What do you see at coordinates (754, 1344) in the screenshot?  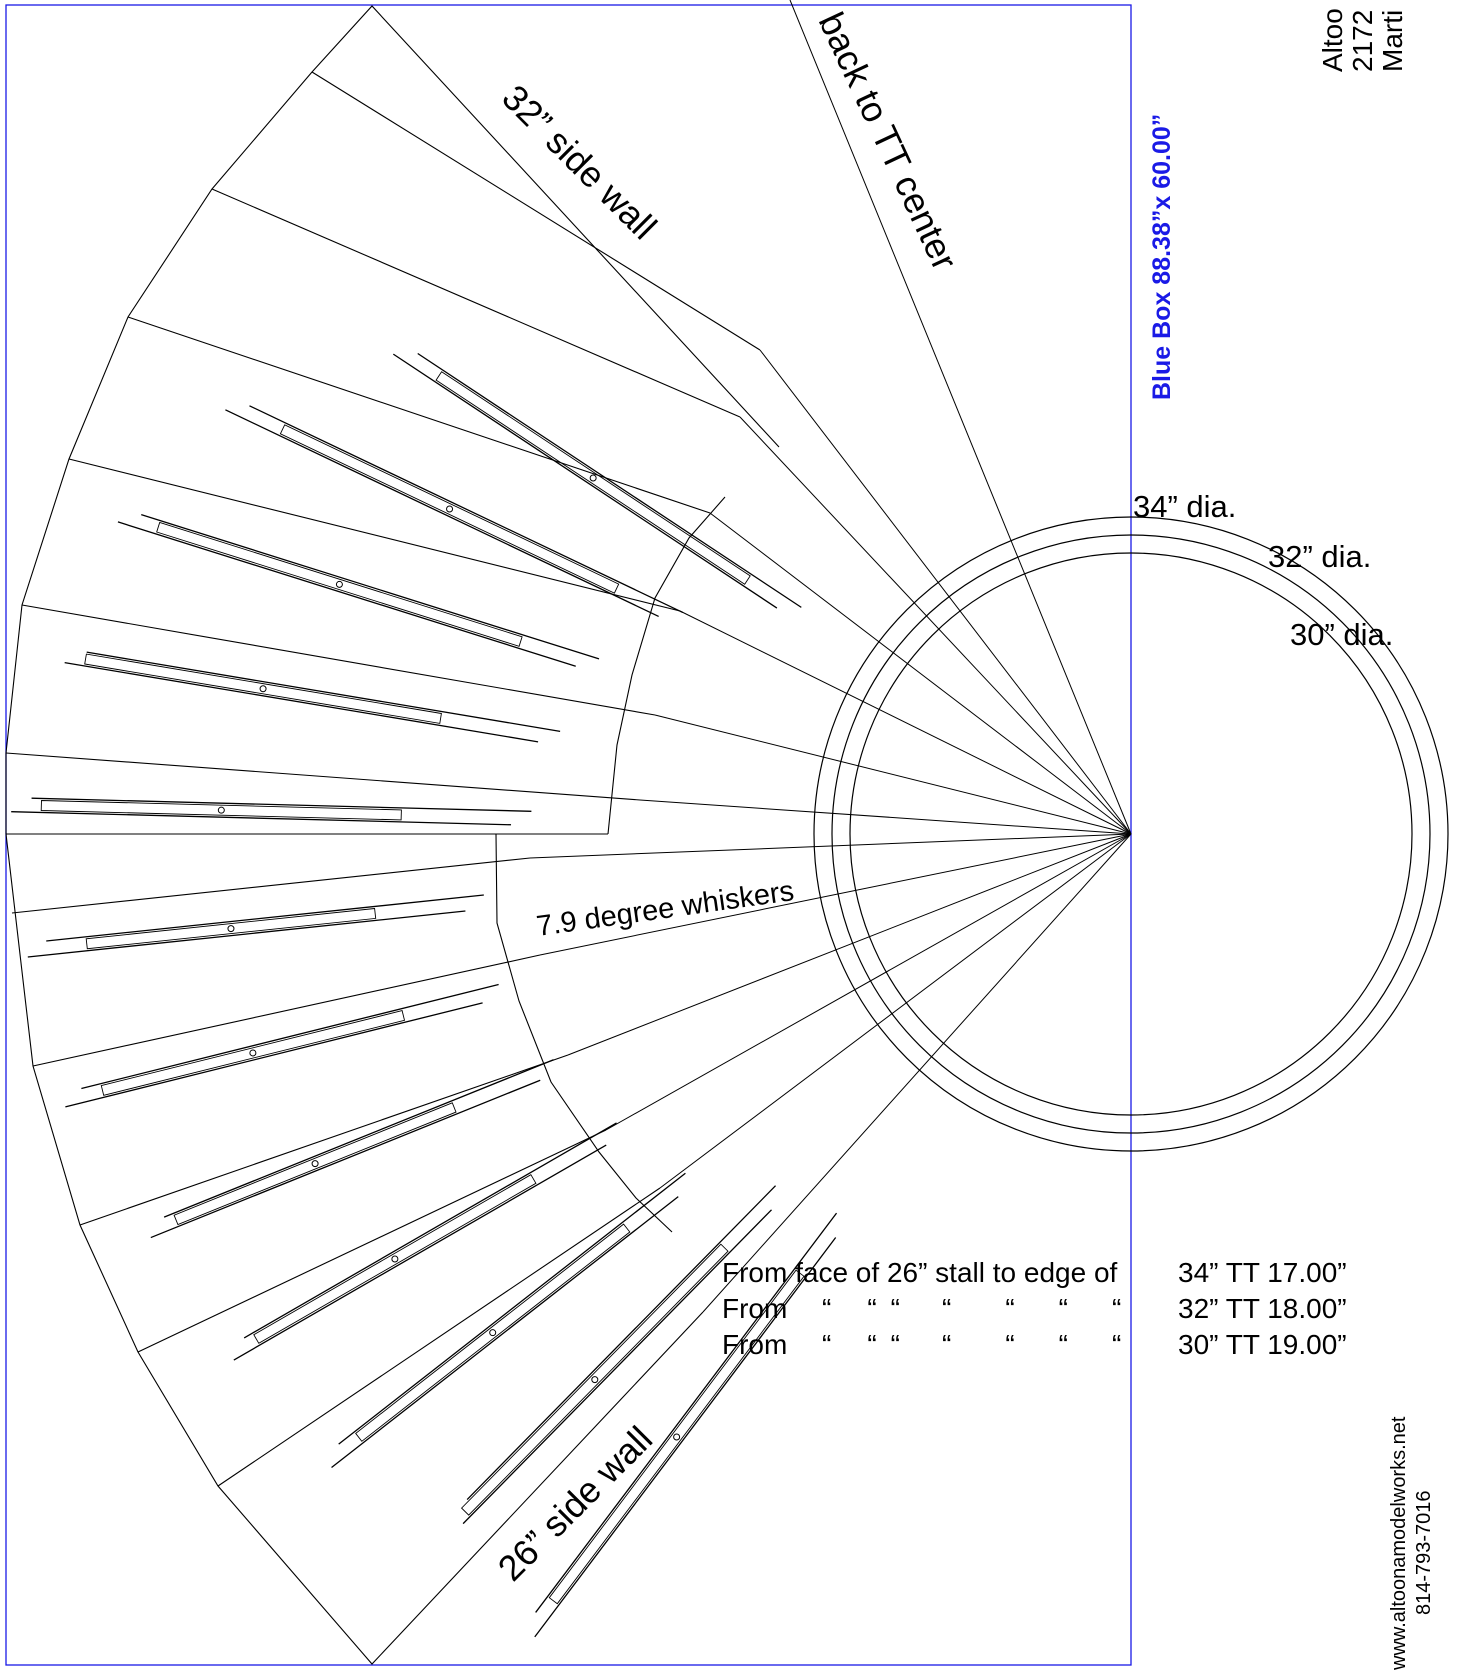 I see `measurement-3-from: From` at bounding box center [754, 1344].